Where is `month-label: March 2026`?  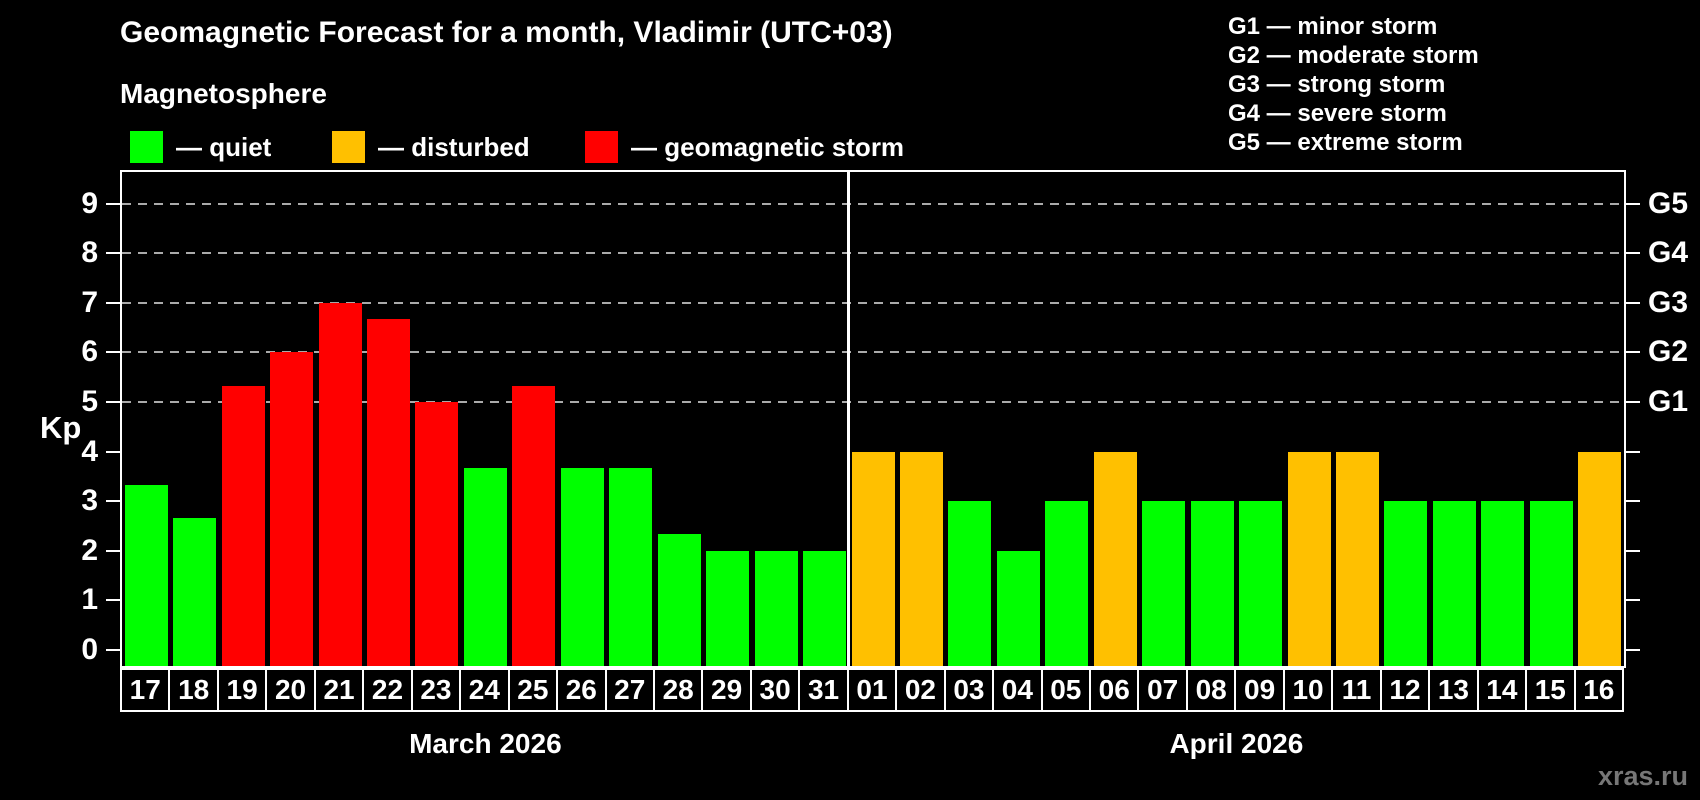
month-label: March 2026 is located at coordinates (485, 743).